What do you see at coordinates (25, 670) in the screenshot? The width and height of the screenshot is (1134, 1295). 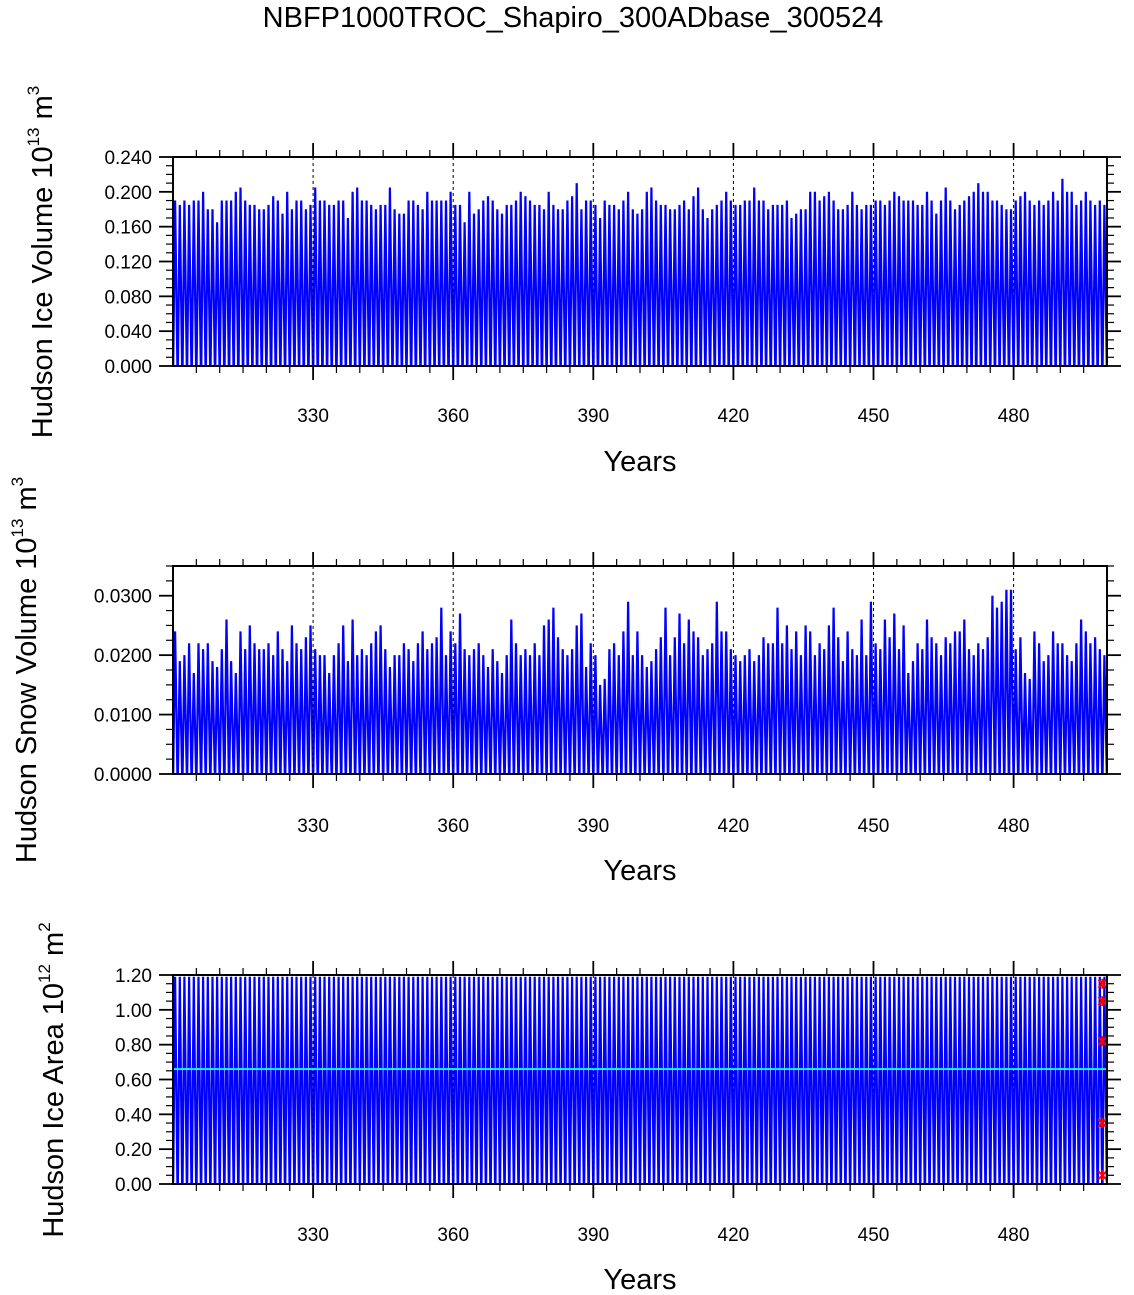 I see `y-axis-title: Hudson Snow Volume 1013 m3` at bounding box center [25, 670].